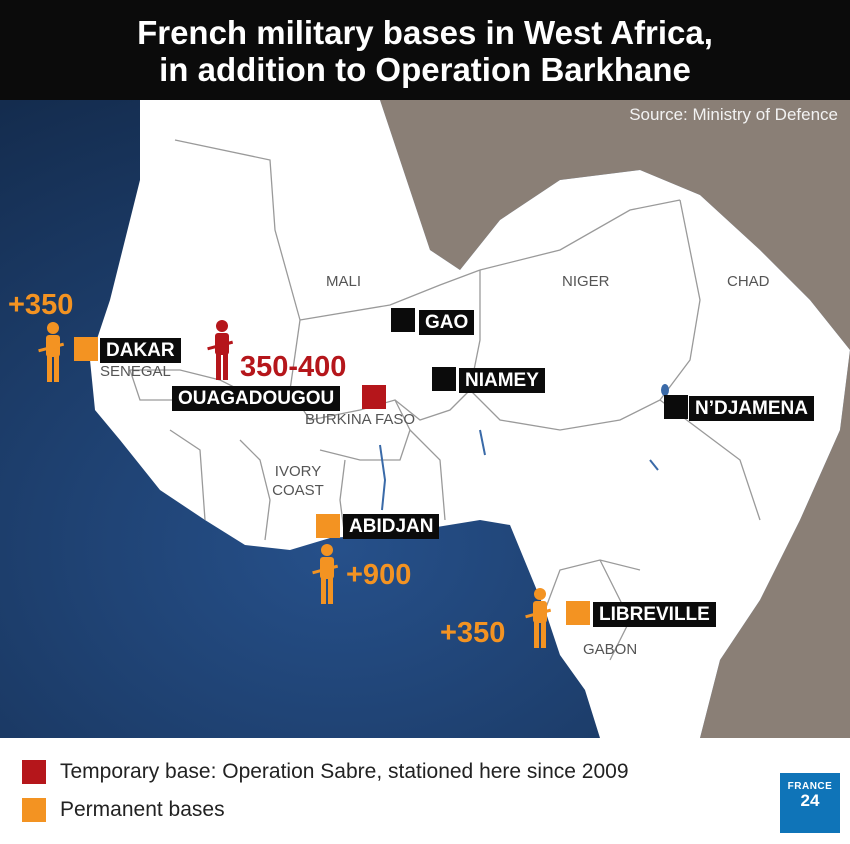 The image size is (850, 844). I want to click on title-line-1: French military bases in West Africa,, so click(425, 32).